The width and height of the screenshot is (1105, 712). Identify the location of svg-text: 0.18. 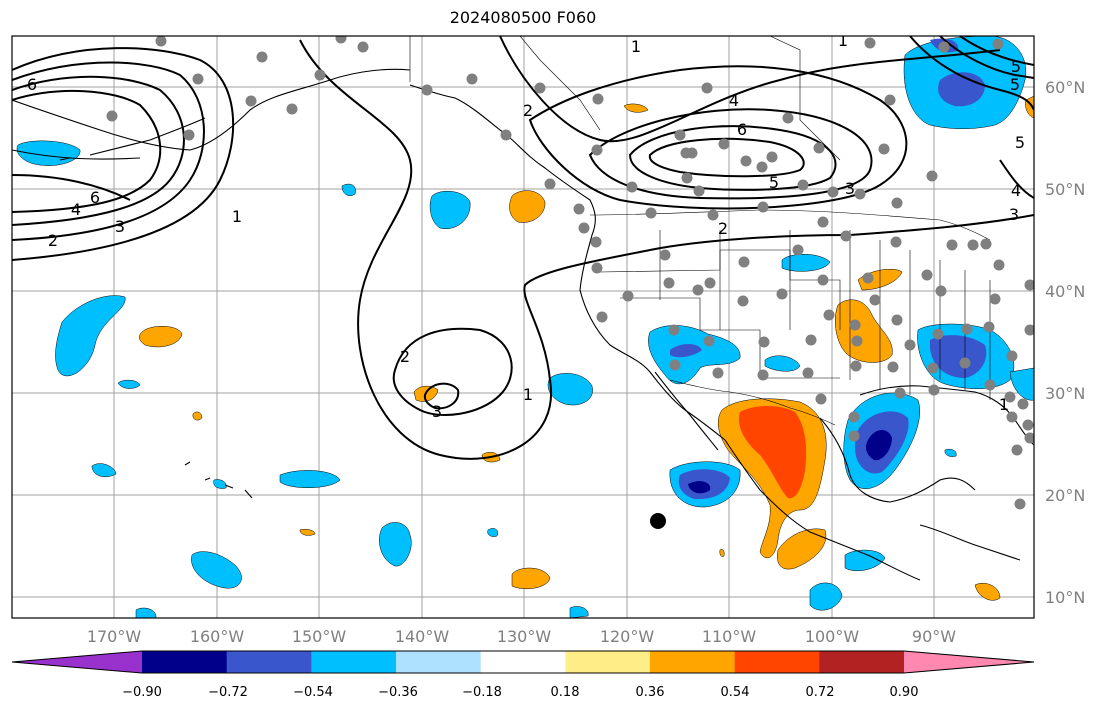
(565, 692).